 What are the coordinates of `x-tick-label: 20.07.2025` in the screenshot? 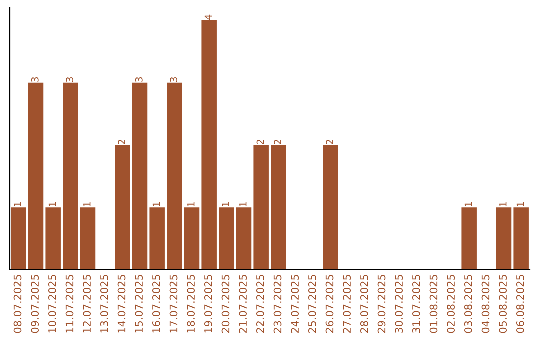 It's located at (226, 304).